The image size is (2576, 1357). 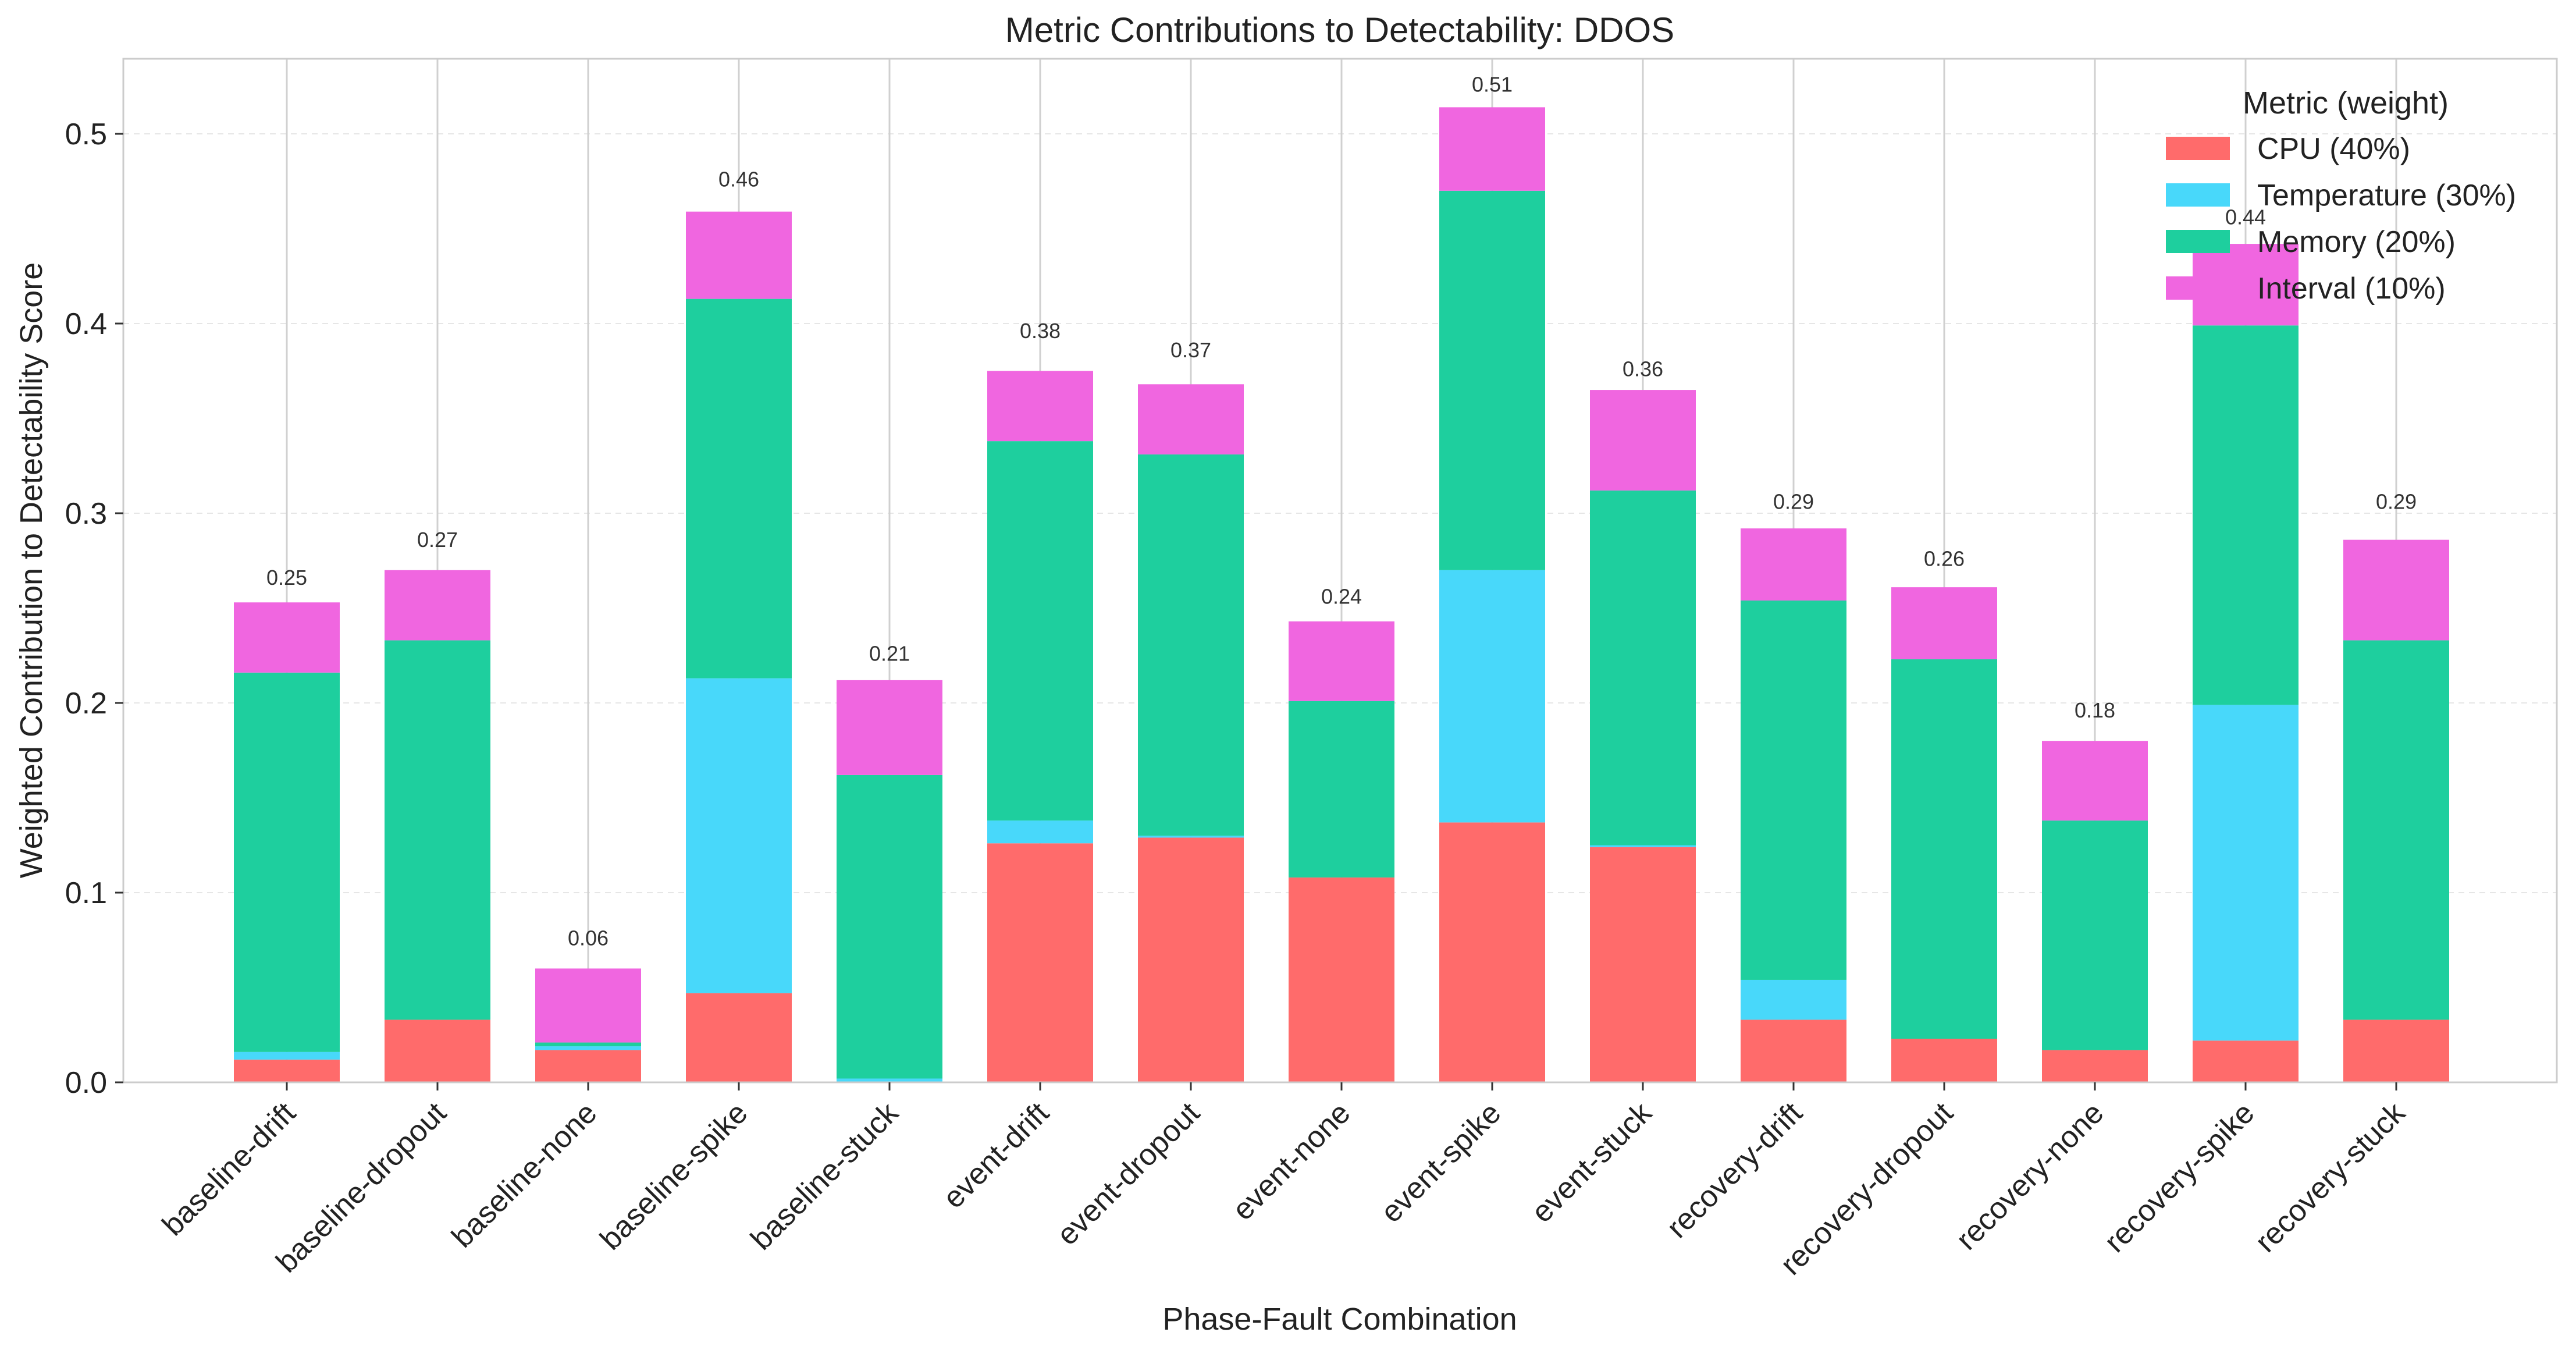 I want to click on legend-label: Temperature (30%), so click(x=2386, y=195).